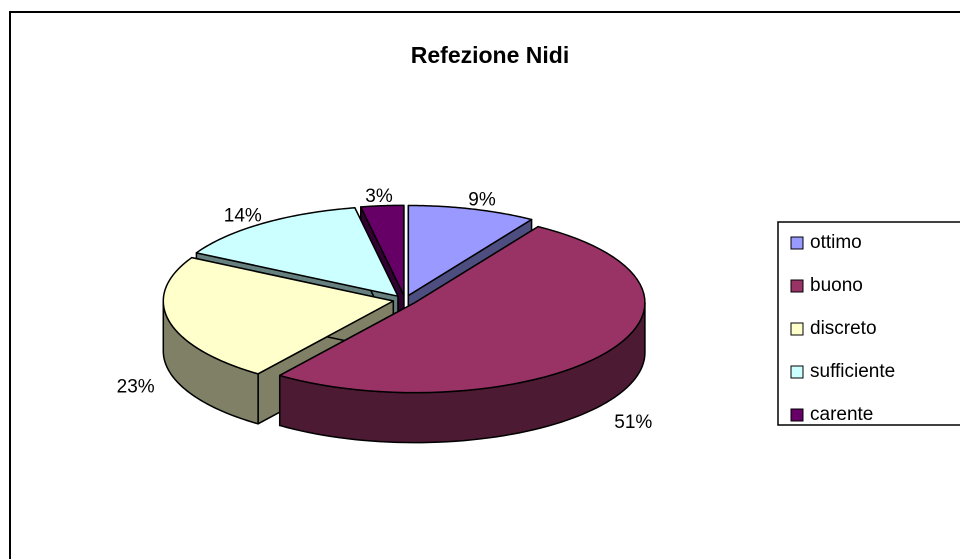 This screenshot has height=559, width=960. What do you see at coordinates (243, 215) in the screenshot?
I see `data-label: 14%` at bounding box center [243, 215].